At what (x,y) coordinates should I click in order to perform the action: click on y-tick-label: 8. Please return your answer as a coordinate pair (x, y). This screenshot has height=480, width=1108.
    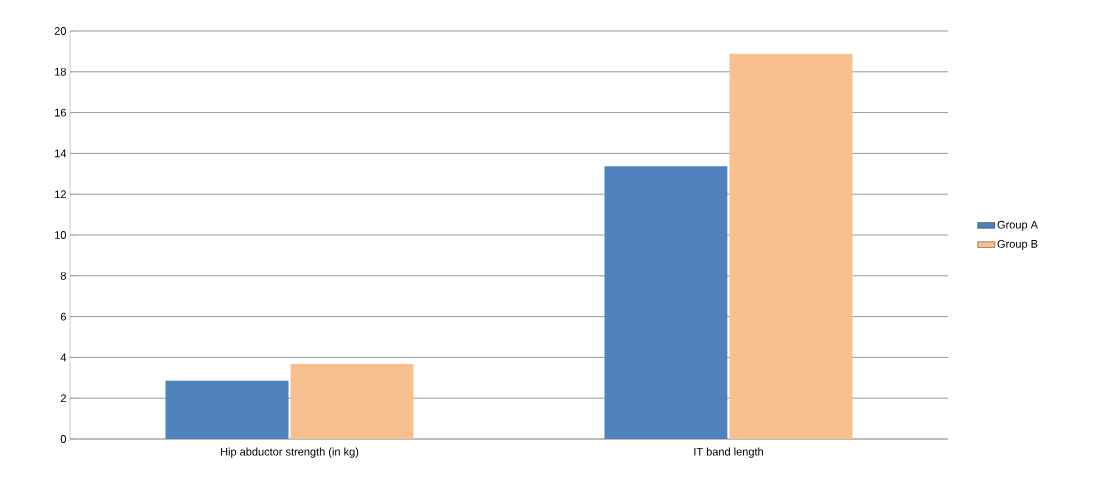
    Looking at the image, I should click on (63, 275).